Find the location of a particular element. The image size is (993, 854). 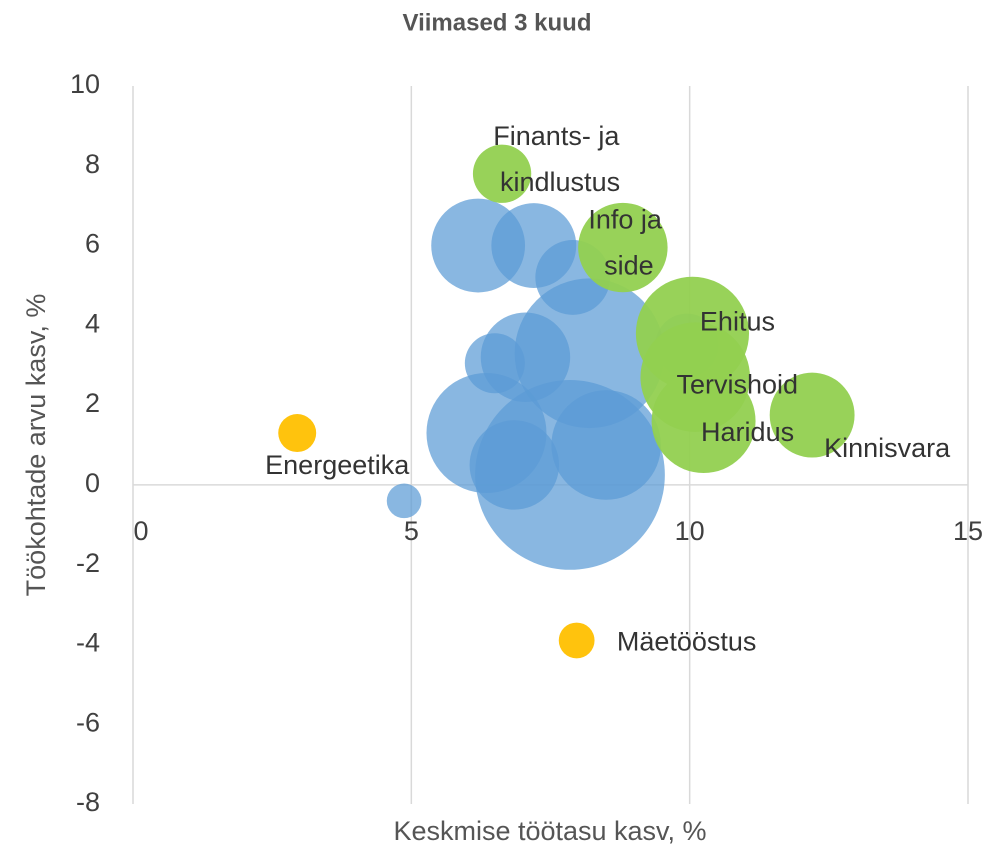

y-axis-title: Töökohtade arvu kasv, % is located at coordinates (36, 445).